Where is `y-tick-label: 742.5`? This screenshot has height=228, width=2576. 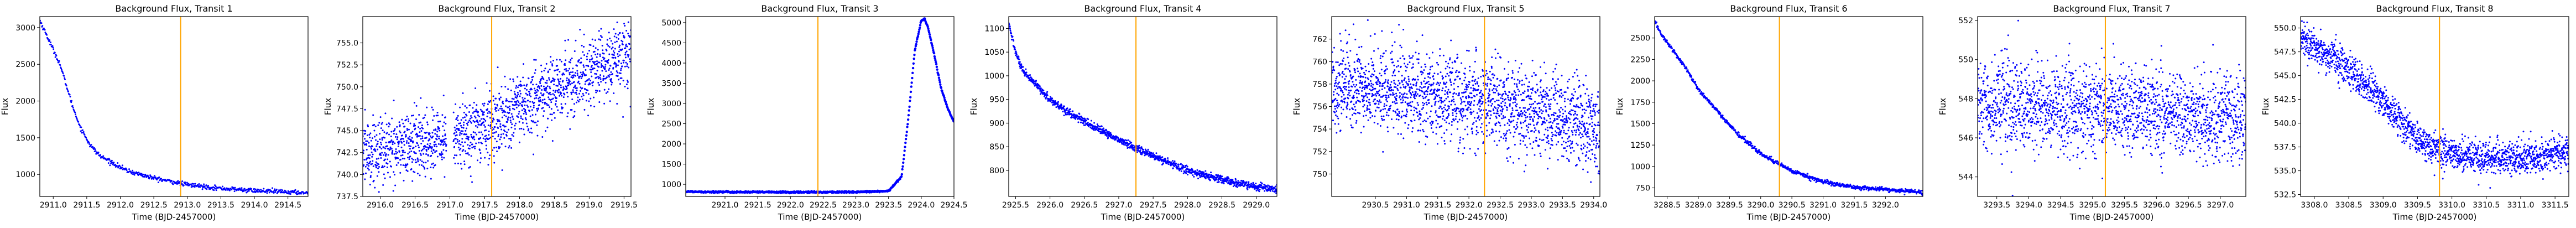
y-tick-label: 742.5 is located at coordinates (347, 153).